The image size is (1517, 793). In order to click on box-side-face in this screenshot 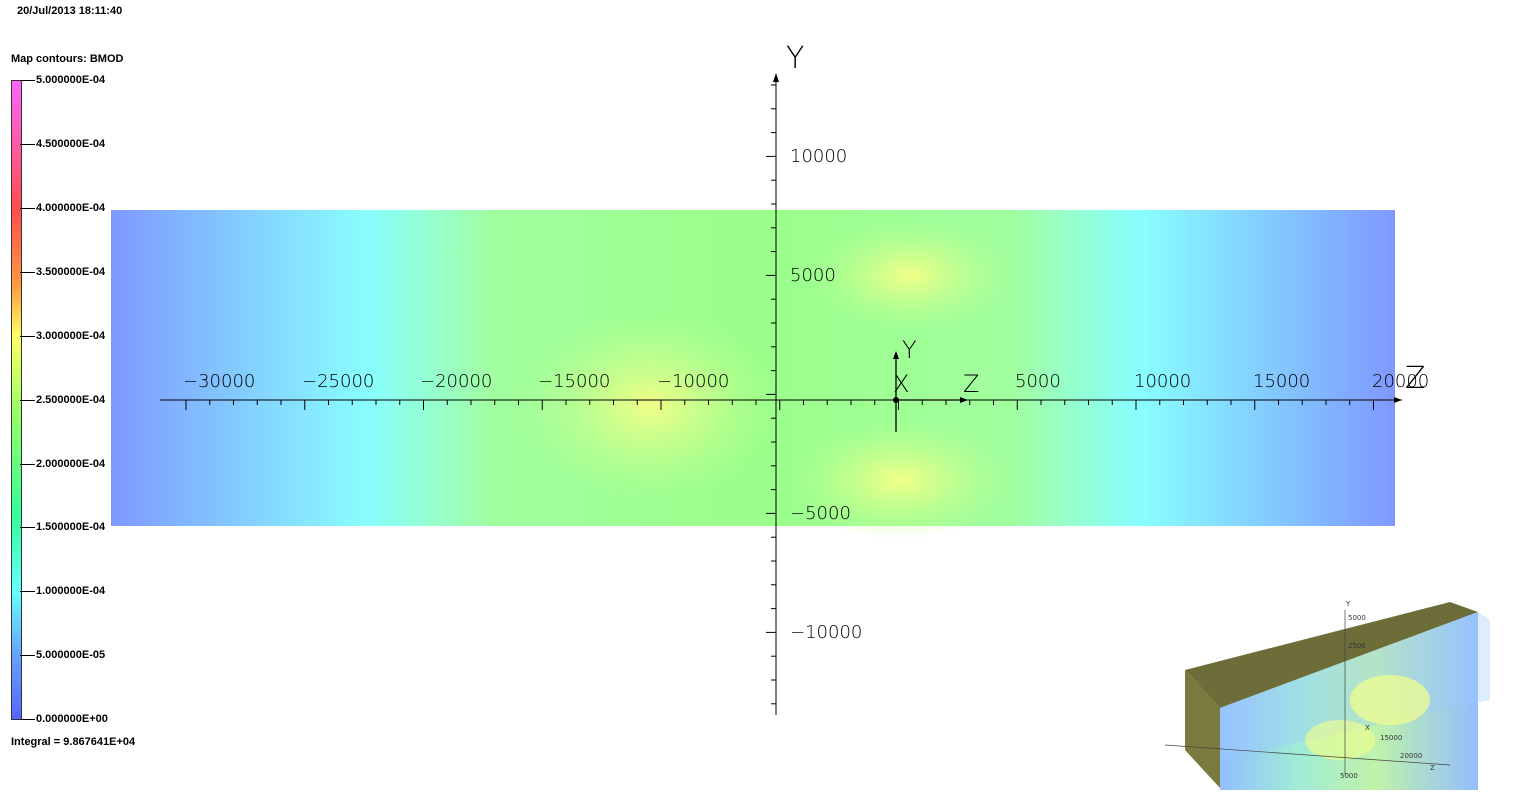, I will do `click(1202, 729)`.